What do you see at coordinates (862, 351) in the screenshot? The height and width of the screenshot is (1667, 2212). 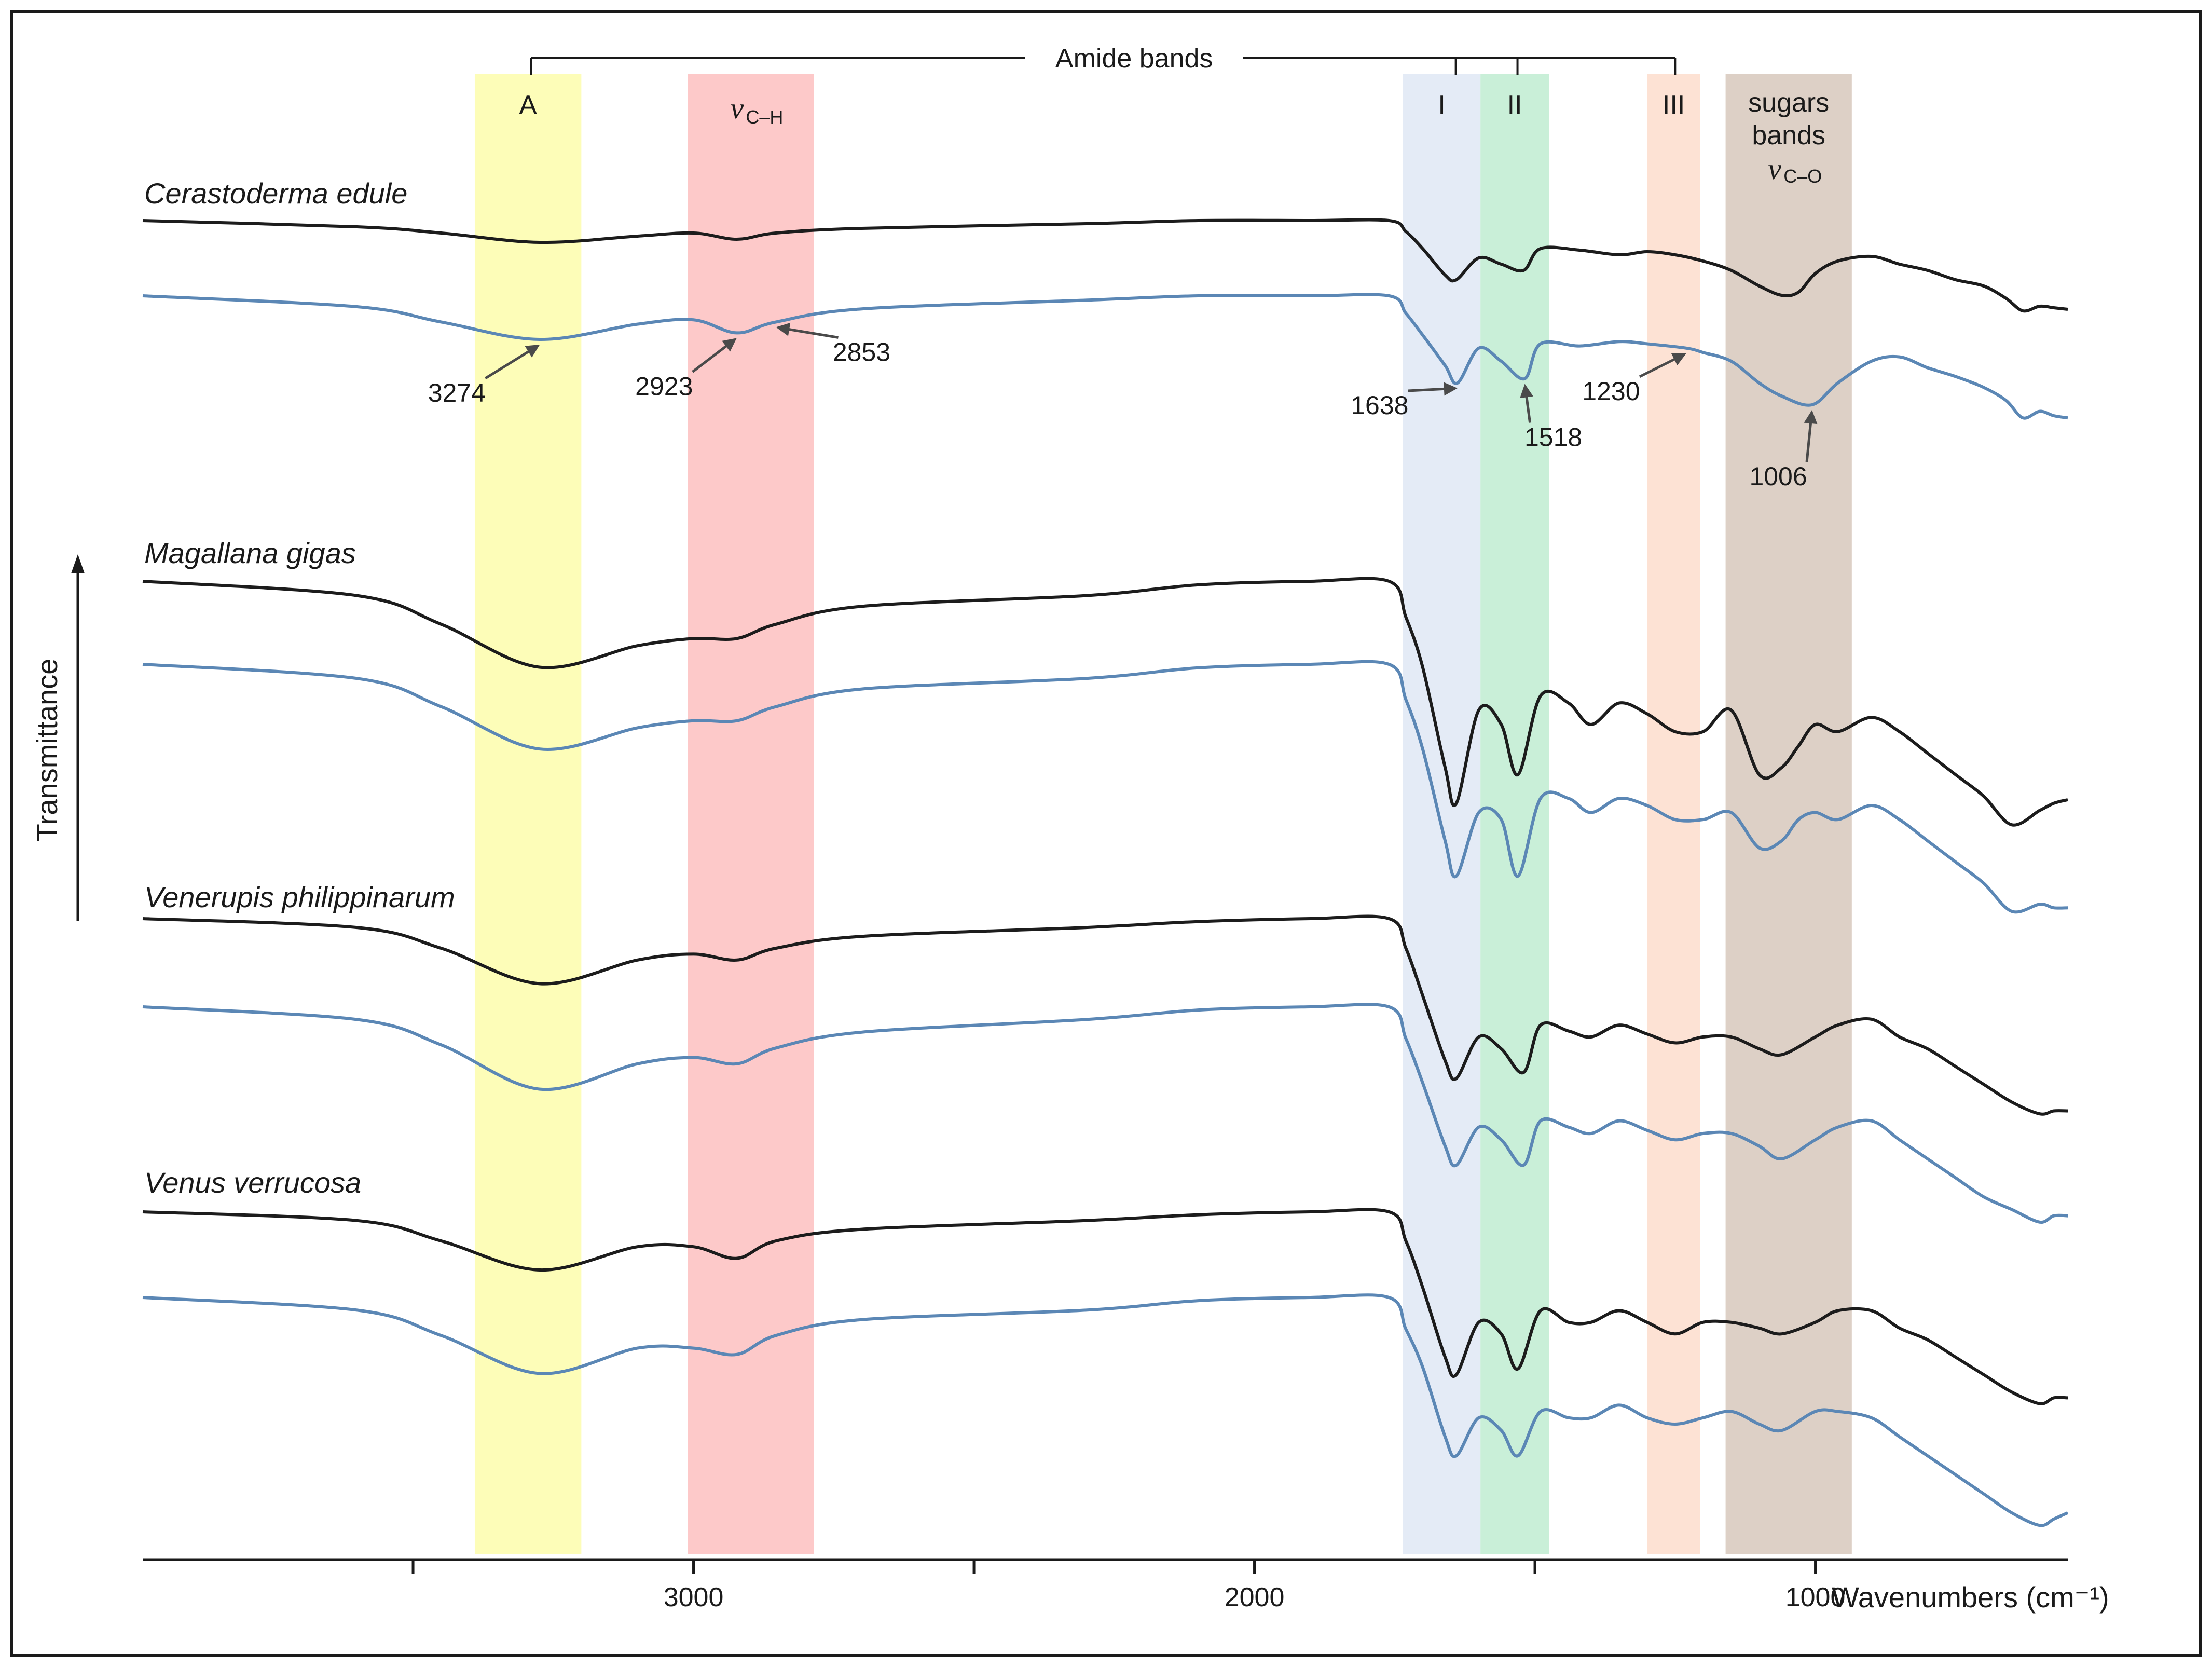 I see `peak-label-2853: 2853` at bounding box center [862, 351].